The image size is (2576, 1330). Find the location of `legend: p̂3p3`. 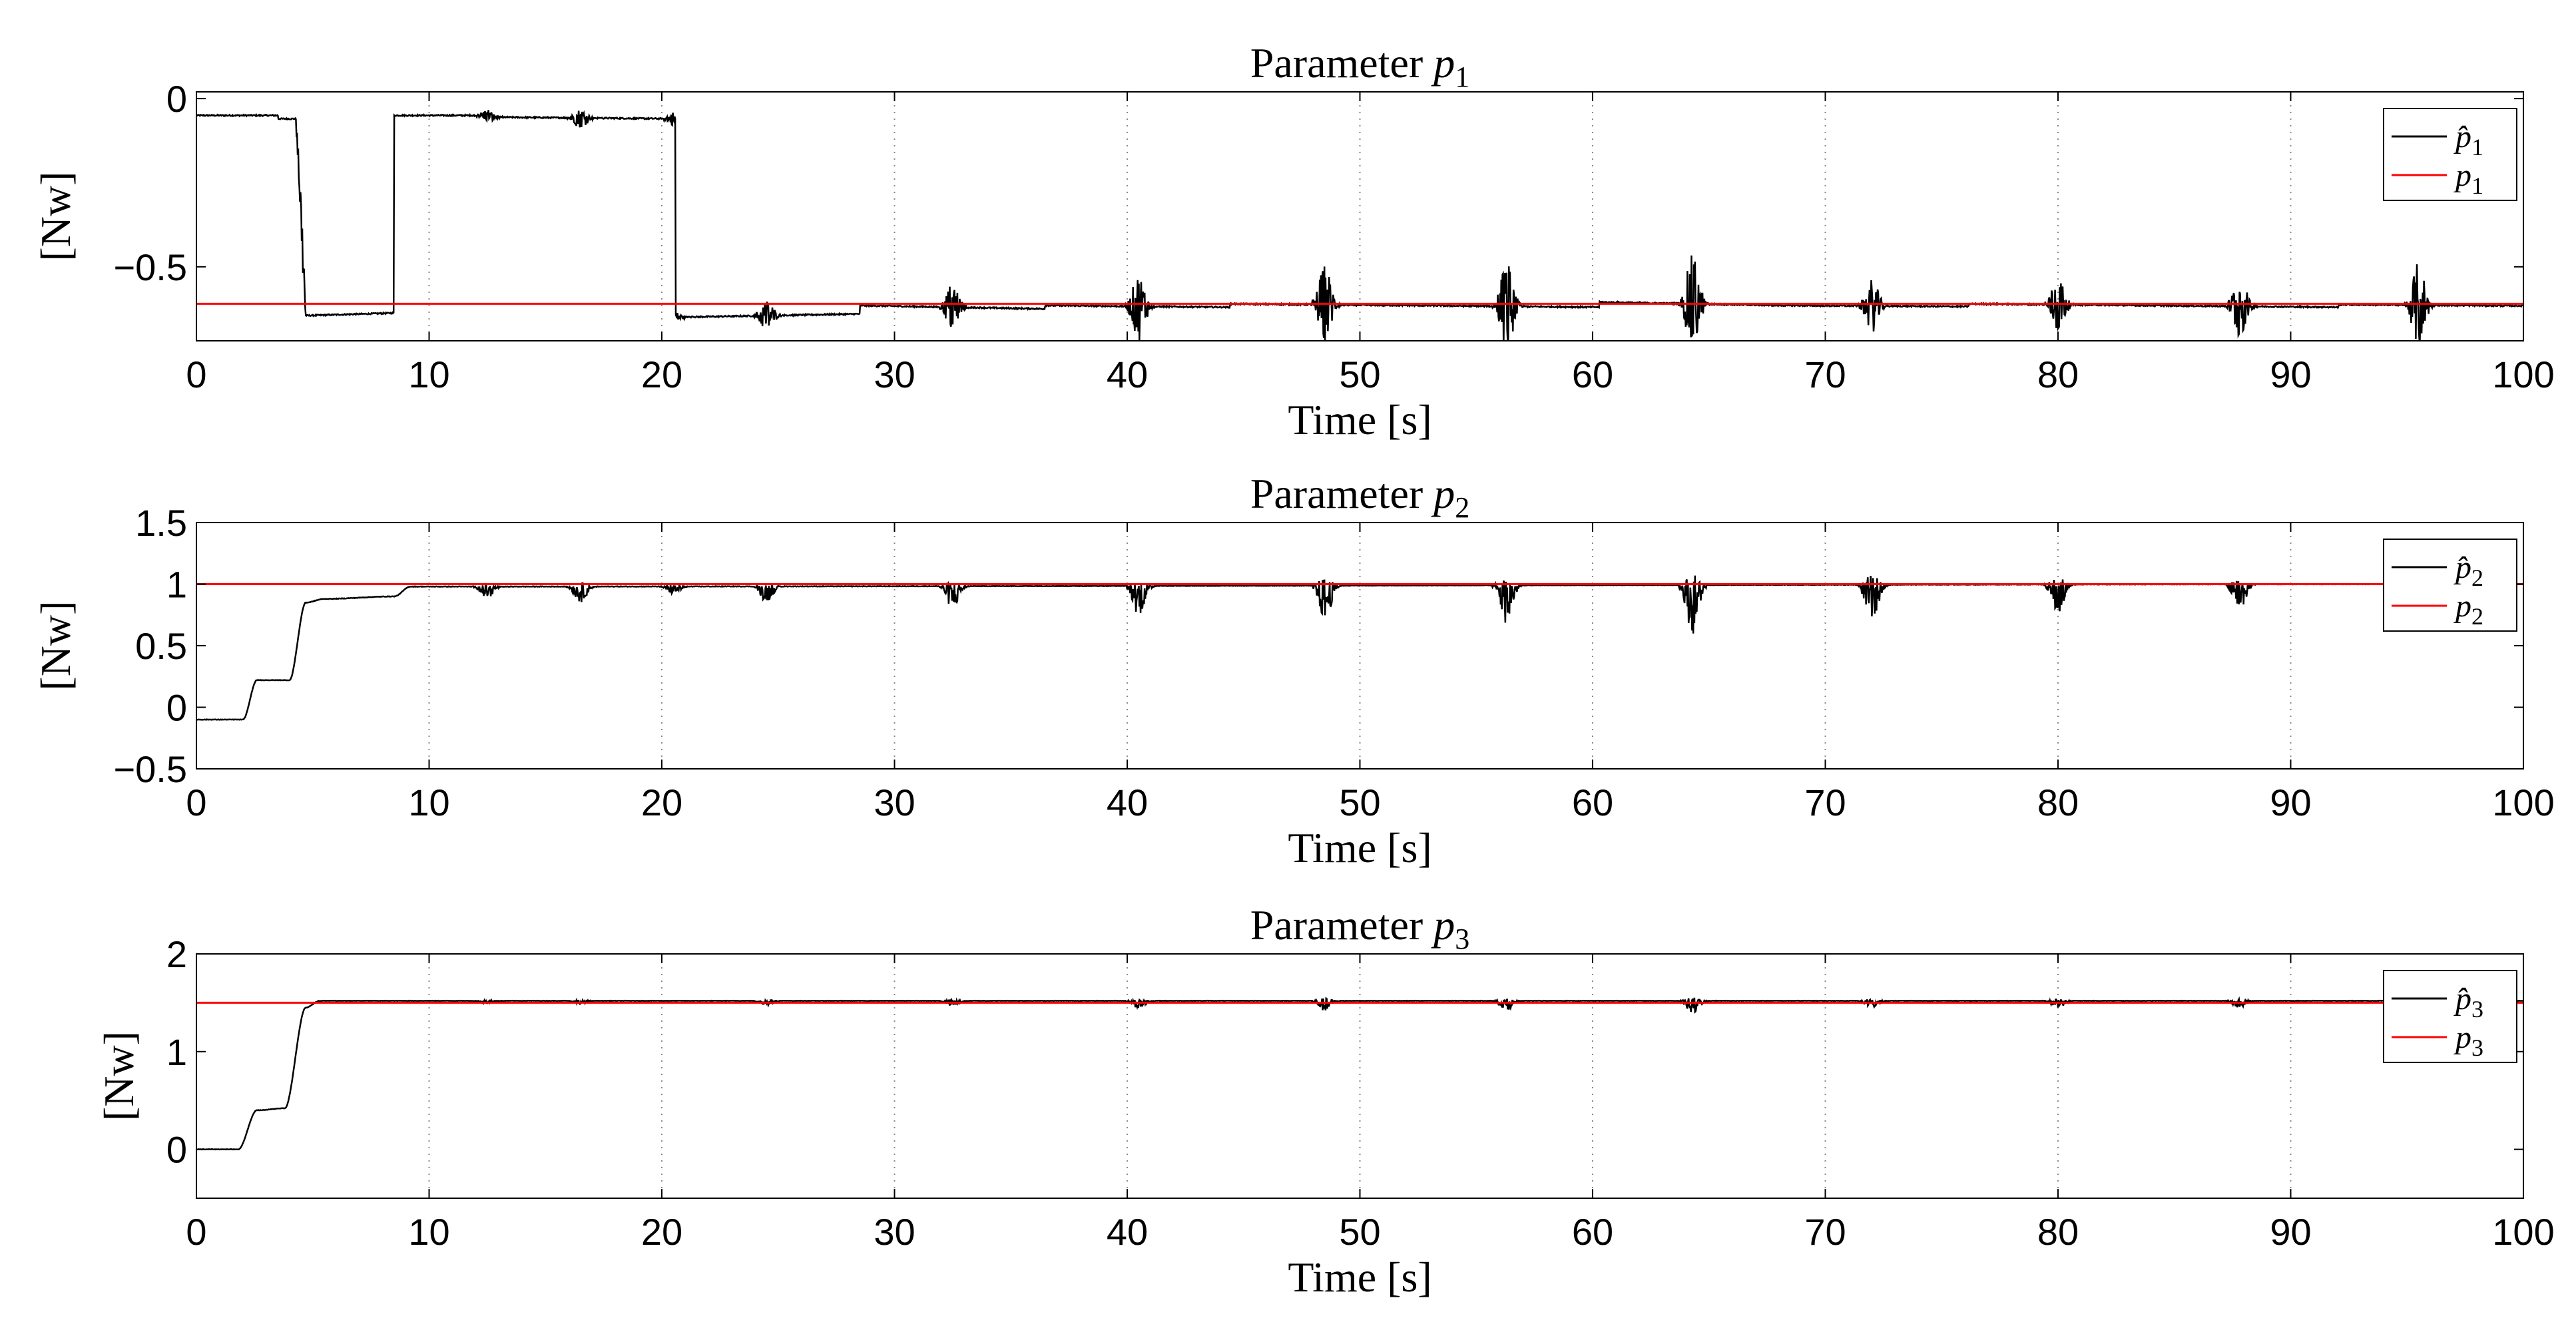

legend: p̂3p3 is located at coordinates (2450, 1016).